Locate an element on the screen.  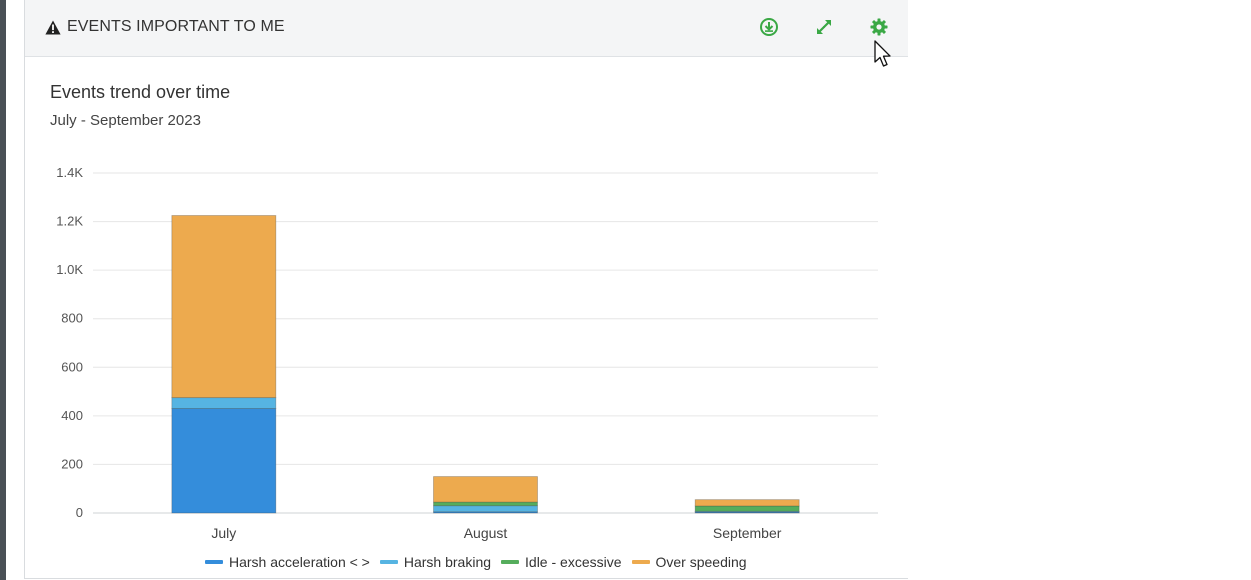
y-tick-label: 0 is located at coordinates (79, 512).